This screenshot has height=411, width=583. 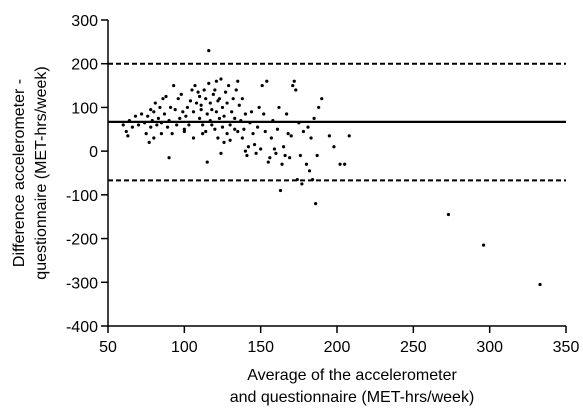 What do you see at coordinates (337, 347) in the screenshot?
I see `x-tick-label: 200` at bounding box center [337, 347].